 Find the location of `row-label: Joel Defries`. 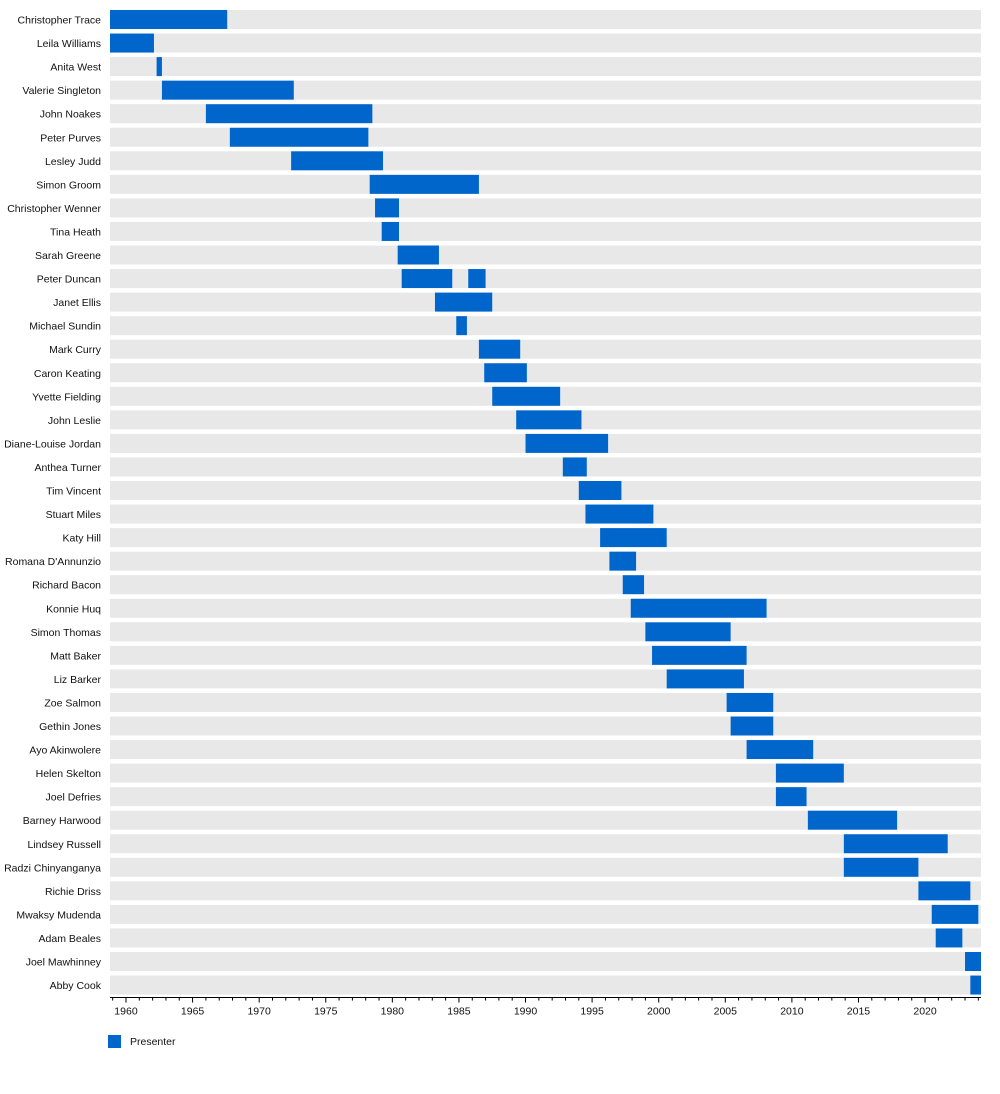

row-label: Joel Defries is located at coordinates (73, 798).